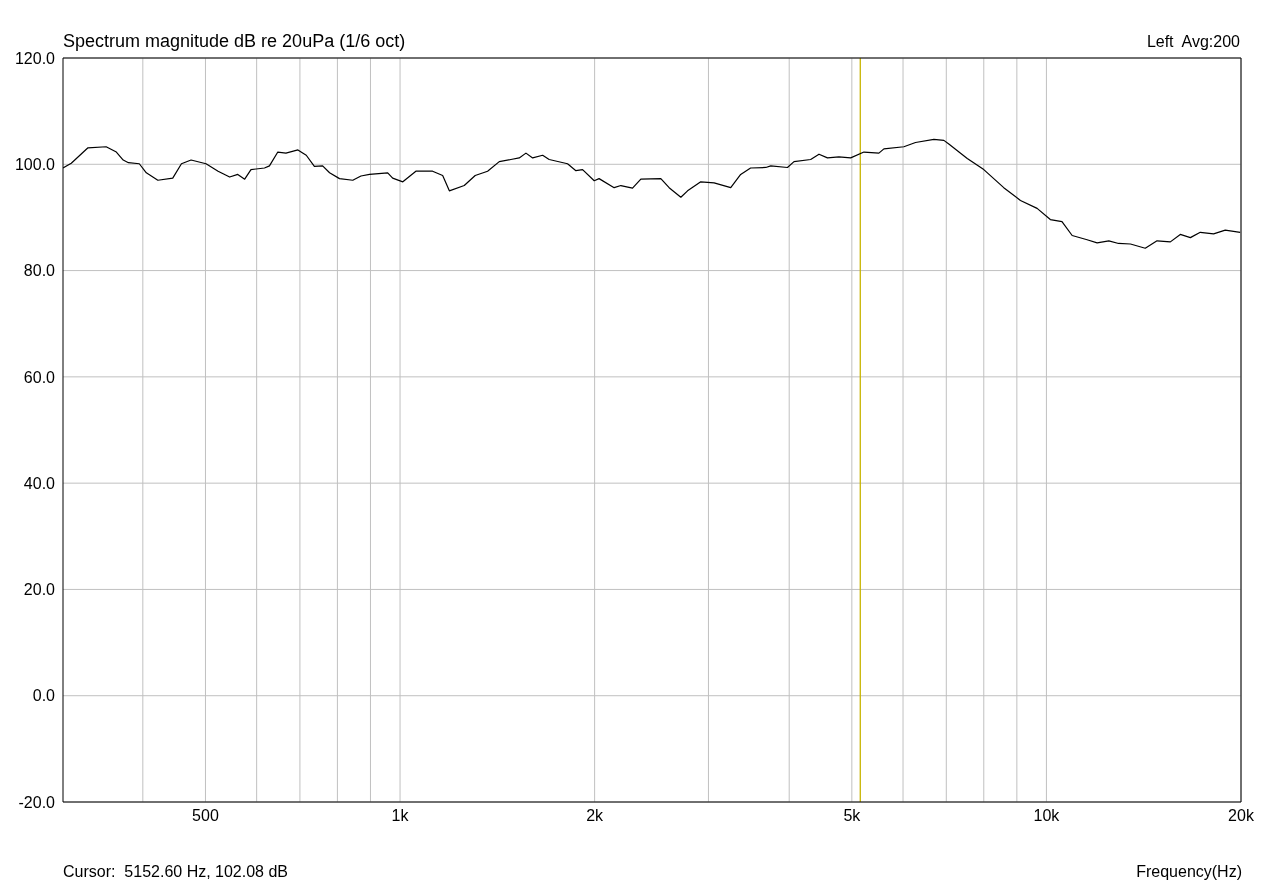  I want to click on y-tick-label: 40.0, so click(39, 483).